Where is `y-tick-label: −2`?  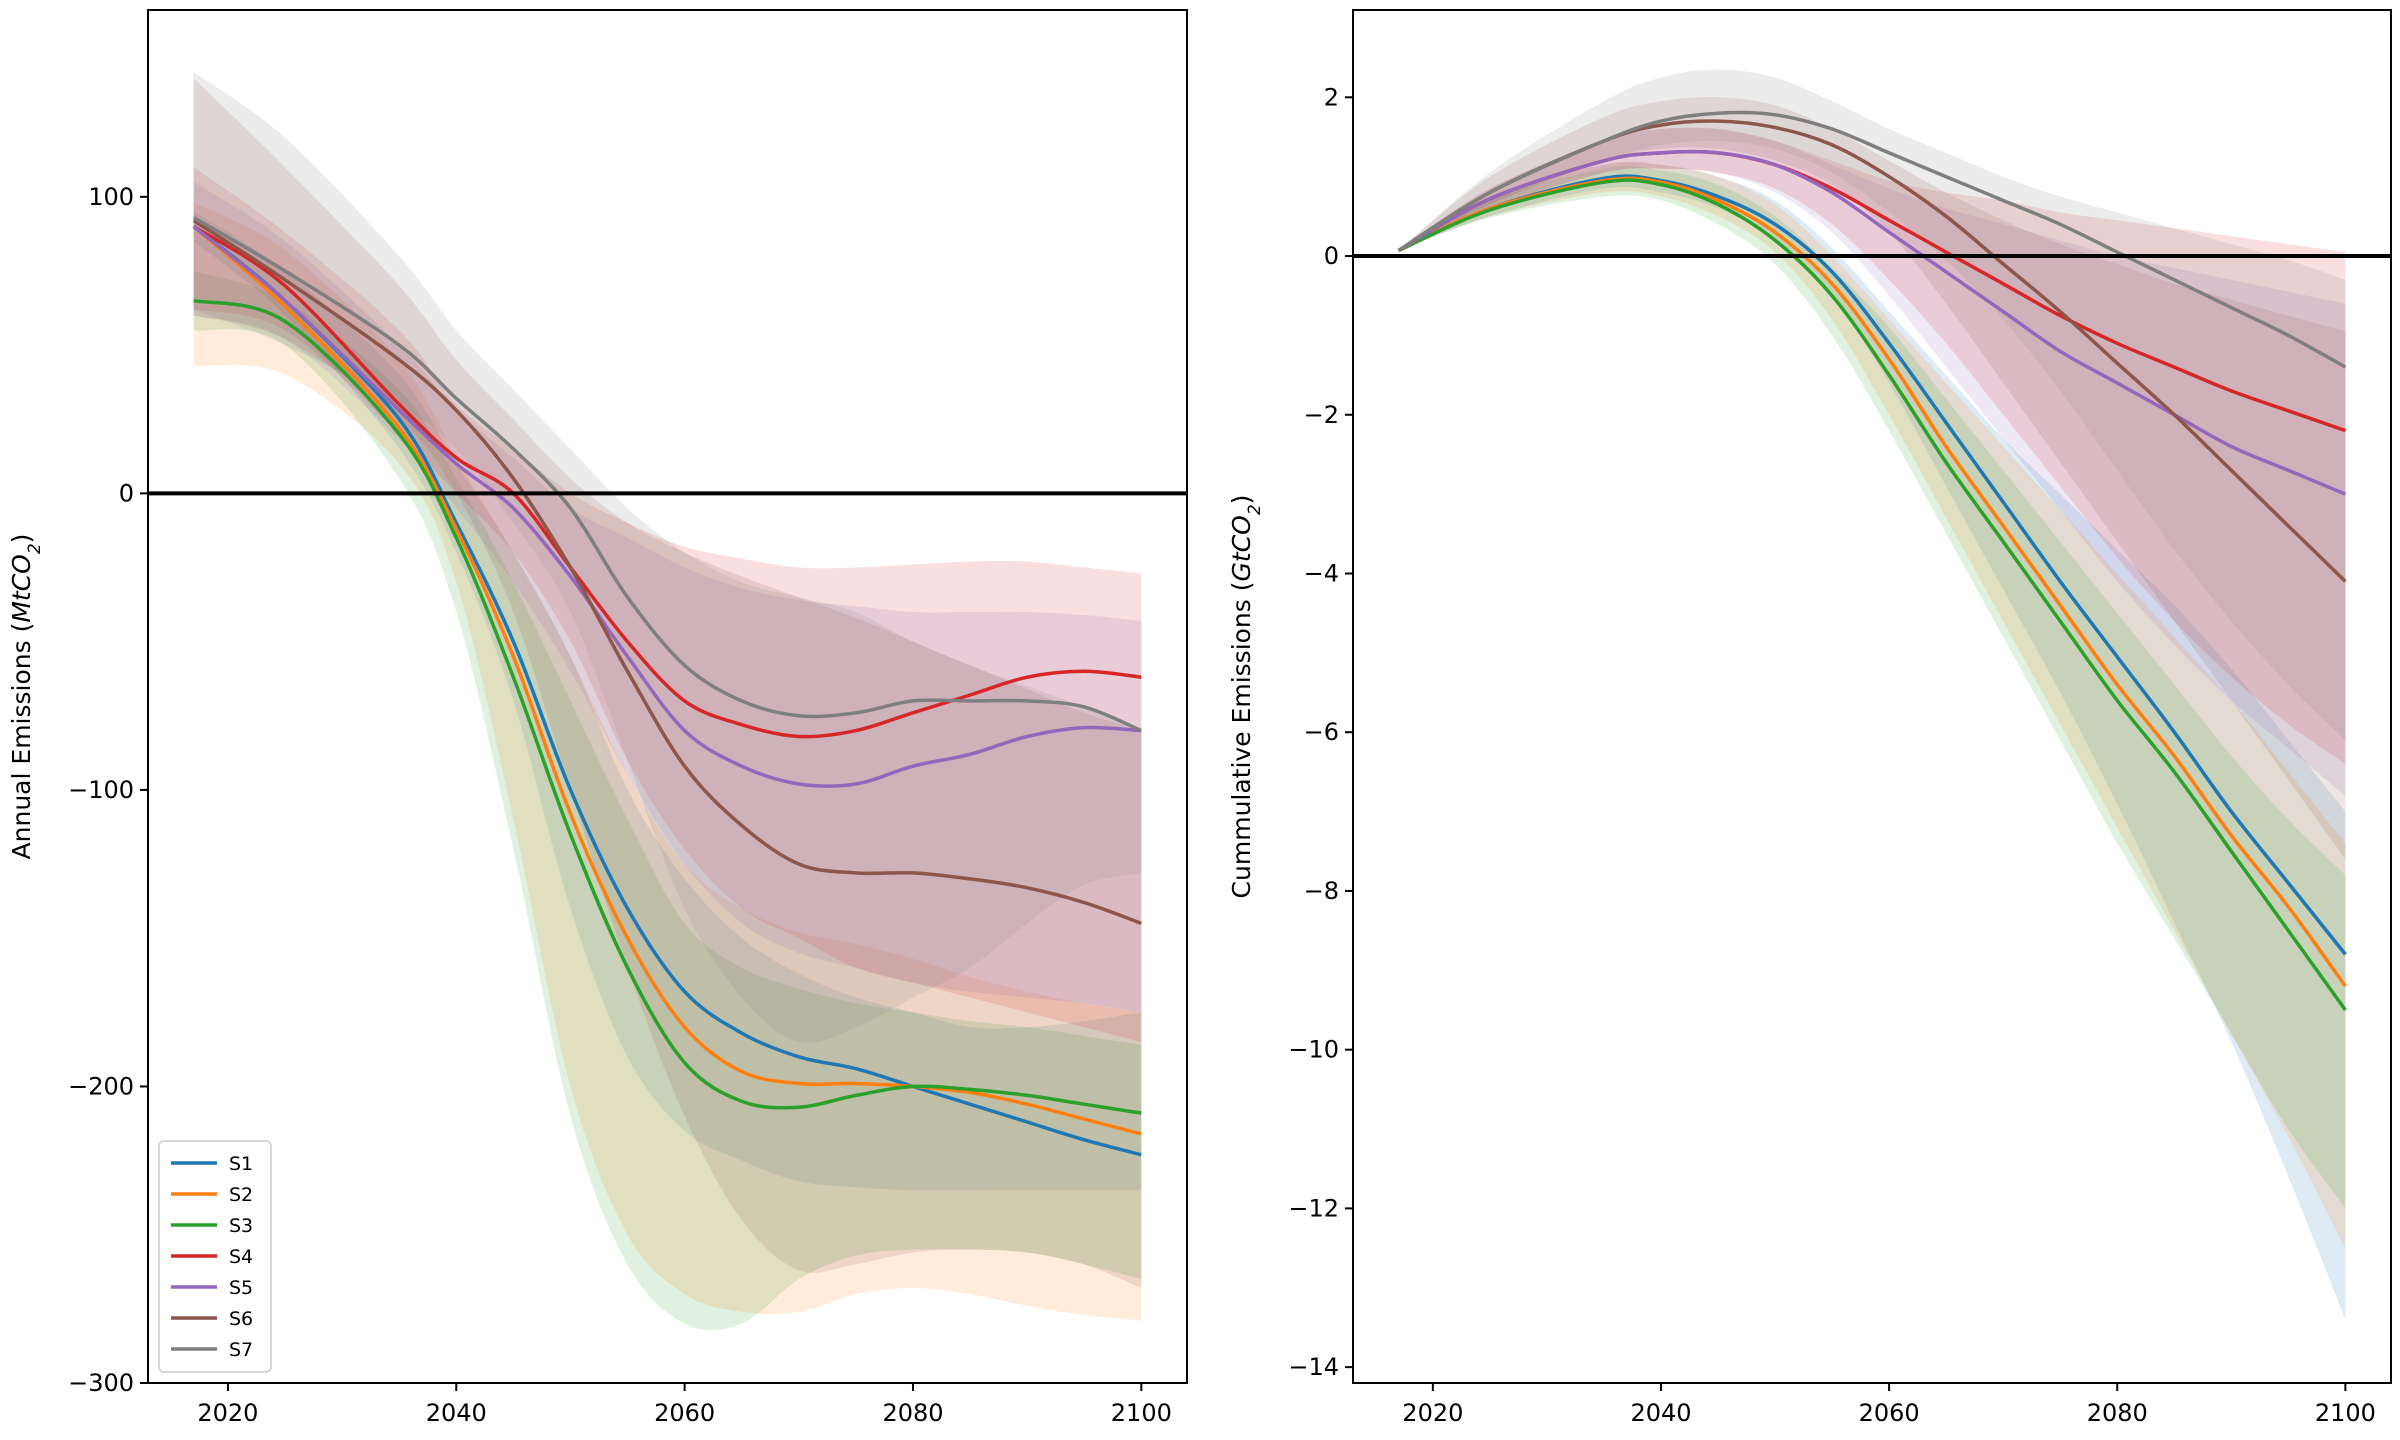
y-tick-label: −2 is located at coordinates (1321, 415).